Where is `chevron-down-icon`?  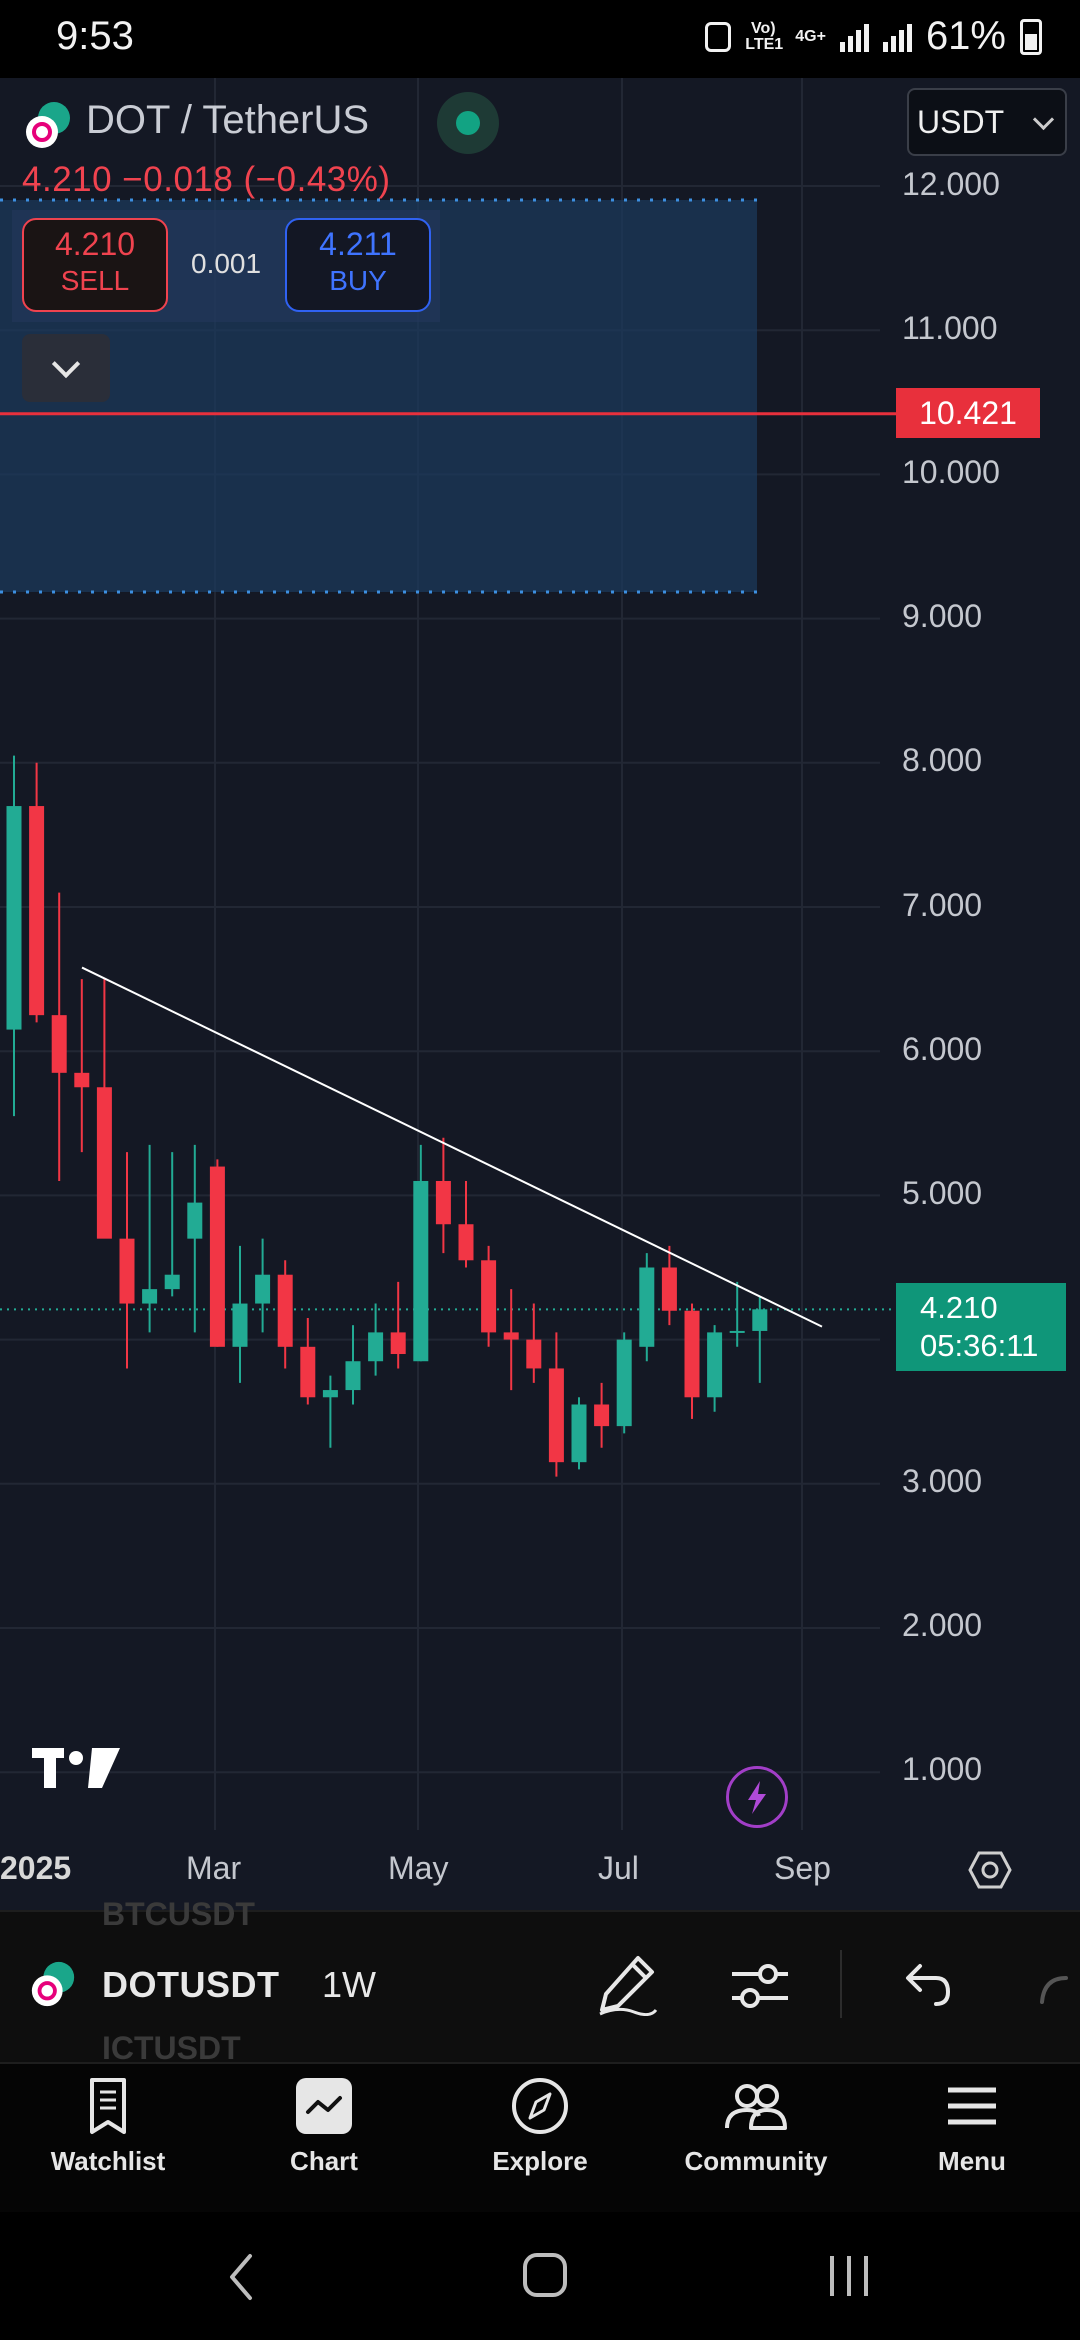 chevron-down-icon is located at coordinates (1043, 119).